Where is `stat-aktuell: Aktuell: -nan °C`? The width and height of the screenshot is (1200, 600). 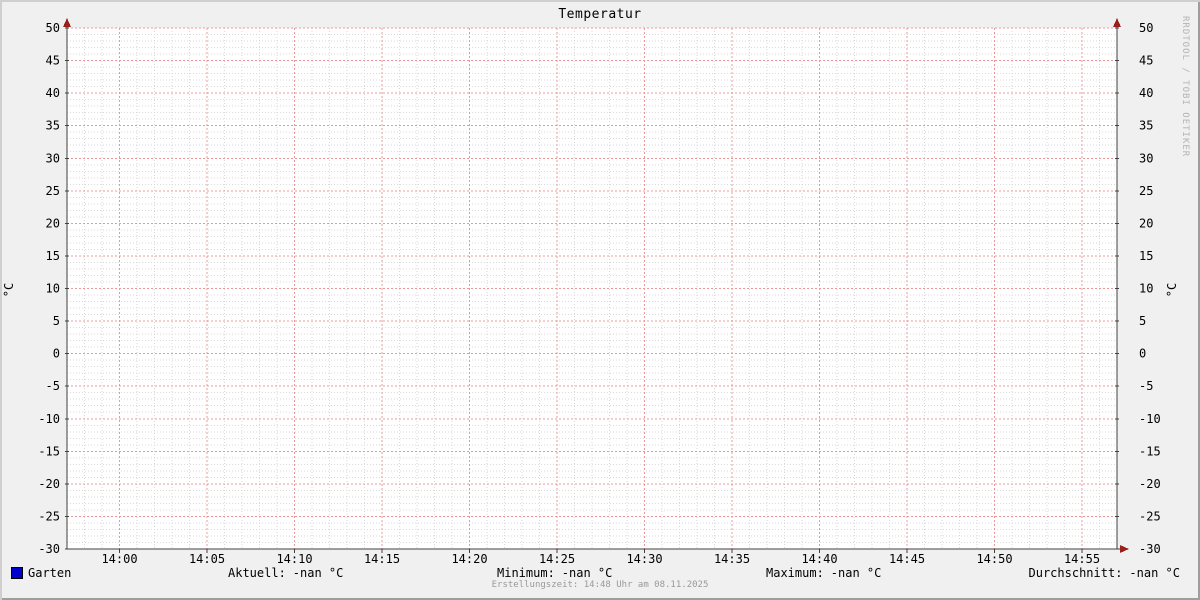 stat-aktuell: Aktuell: -nan °C is located at coordinates (285, 573).